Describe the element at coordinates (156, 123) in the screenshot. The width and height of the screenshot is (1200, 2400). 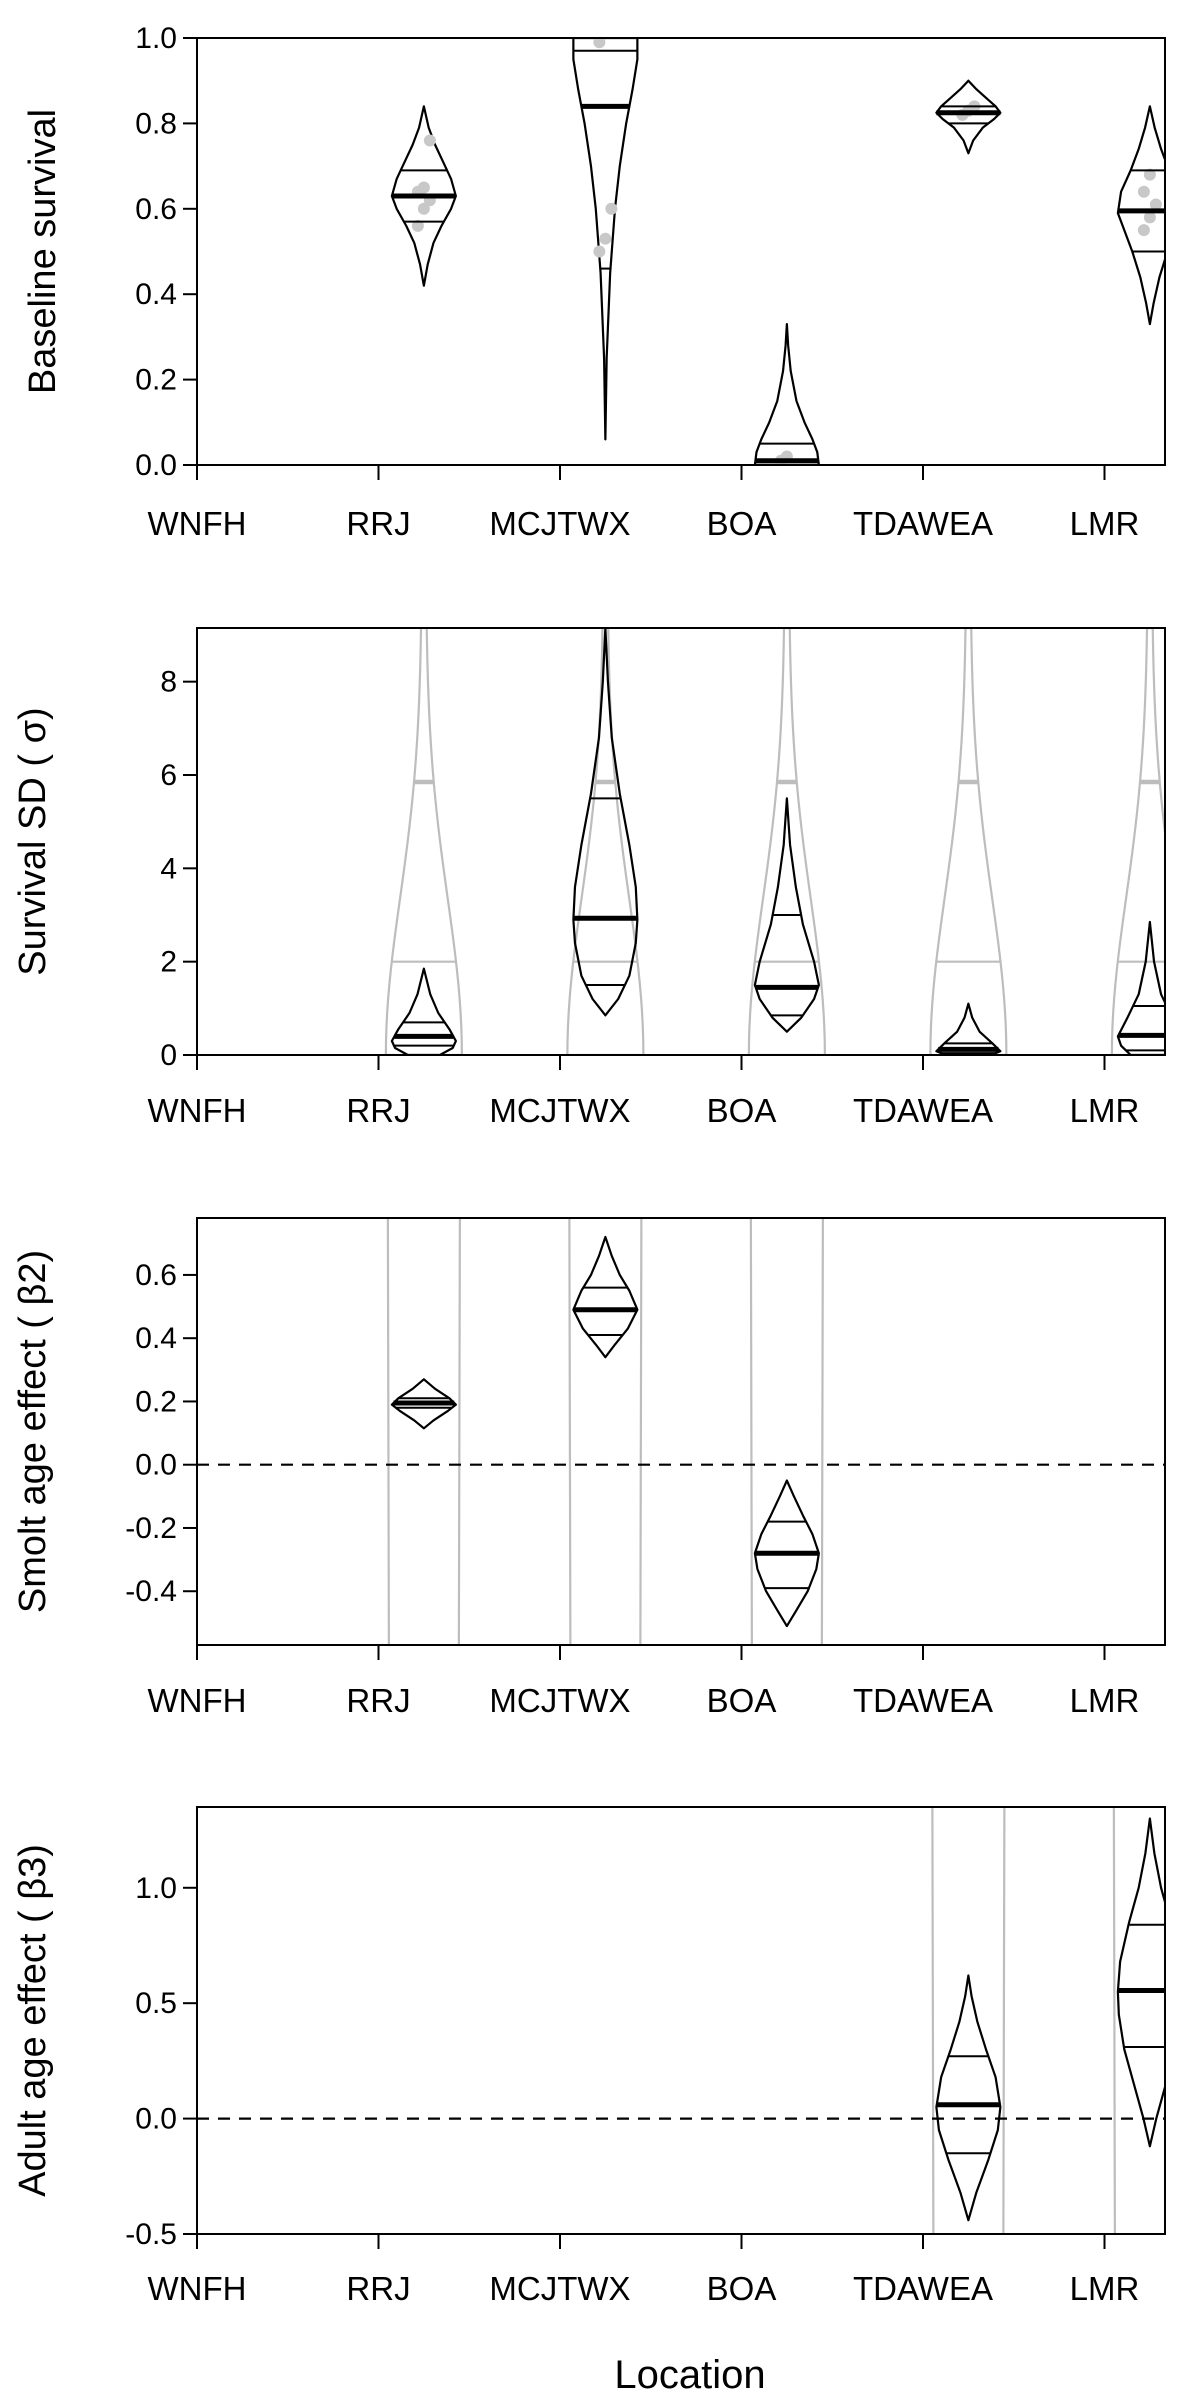
I see `y-tick-label: 0.8` at that location.